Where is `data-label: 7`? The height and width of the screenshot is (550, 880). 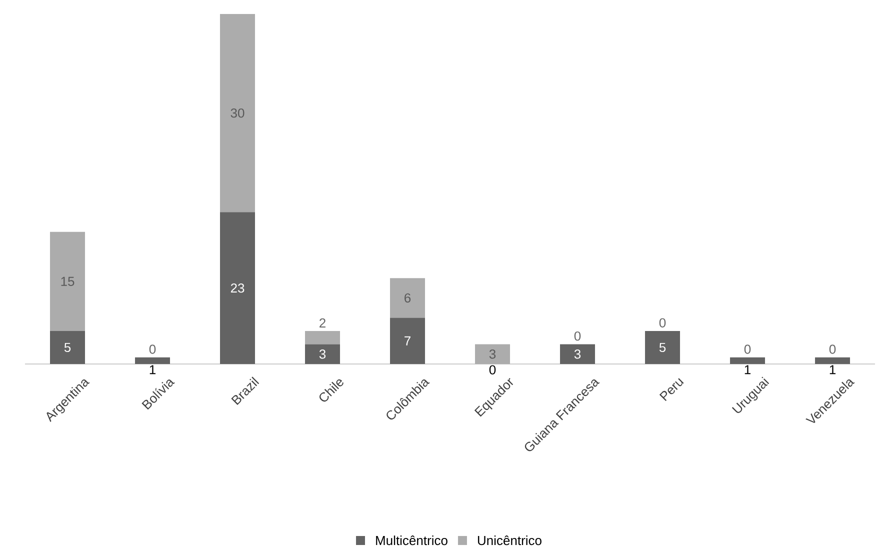
data-label: 7 is located at coordinates (407, 341).